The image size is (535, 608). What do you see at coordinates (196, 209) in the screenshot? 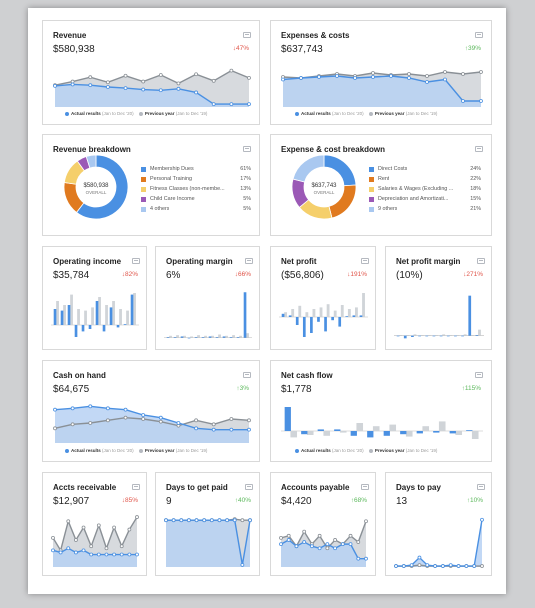
I see `breakdown-item: 4 others 5%` at bounding box center [196, 209].